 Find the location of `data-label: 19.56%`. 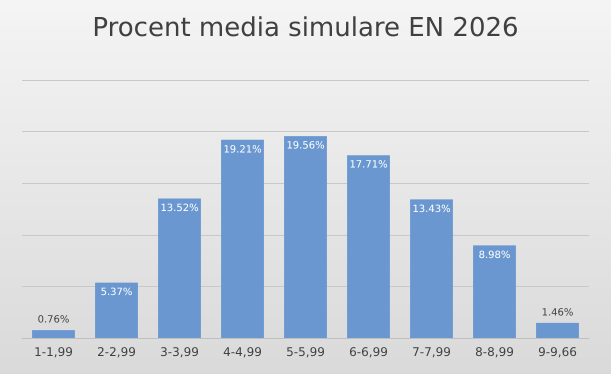

data-label: 19.56% is located at coordinates (305, 146).